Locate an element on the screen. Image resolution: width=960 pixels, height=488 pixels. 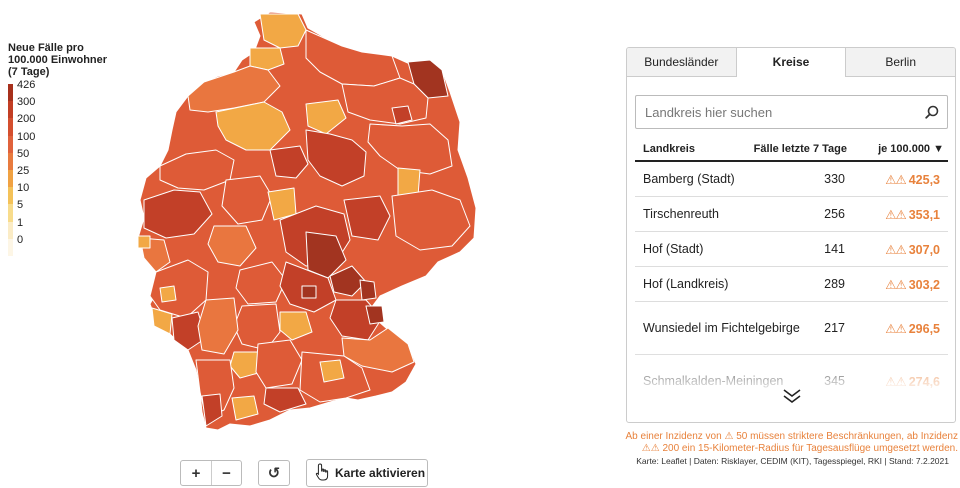
search-input is located at coordinates (776, 112).